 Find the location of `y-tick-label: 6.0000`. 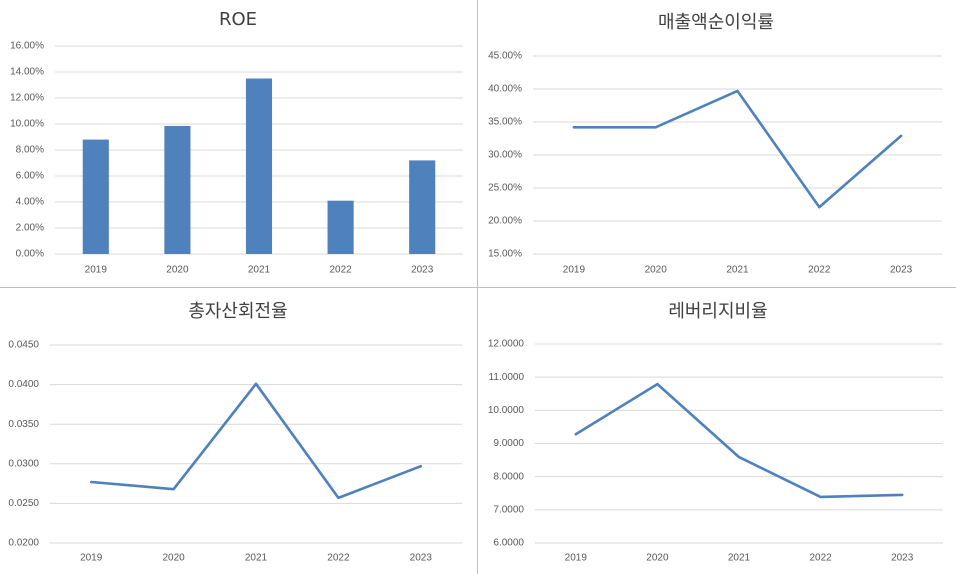

y-tick-label: 6.0000 is located at coordinates (508, 543).